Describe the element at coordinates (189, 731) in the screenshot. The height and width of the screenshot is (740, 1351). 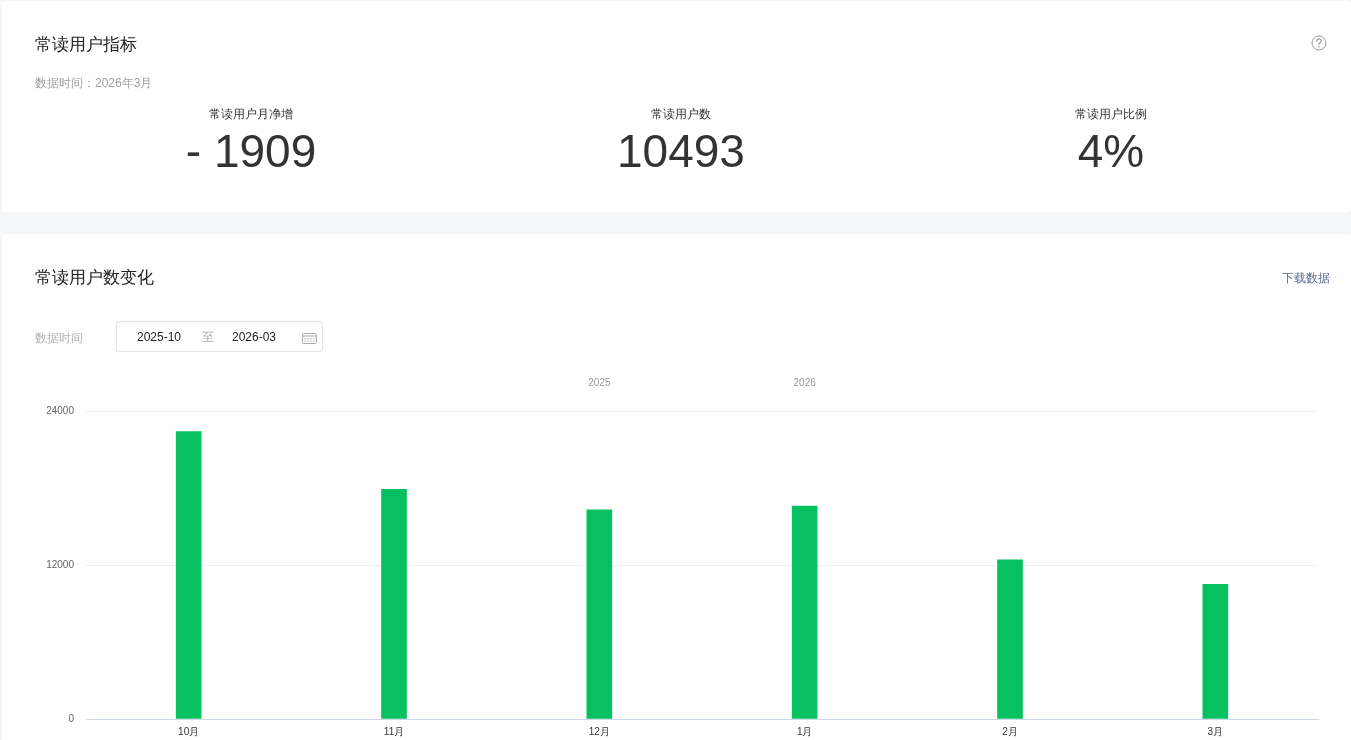
I see `x-tick-label: 10月` at that location.